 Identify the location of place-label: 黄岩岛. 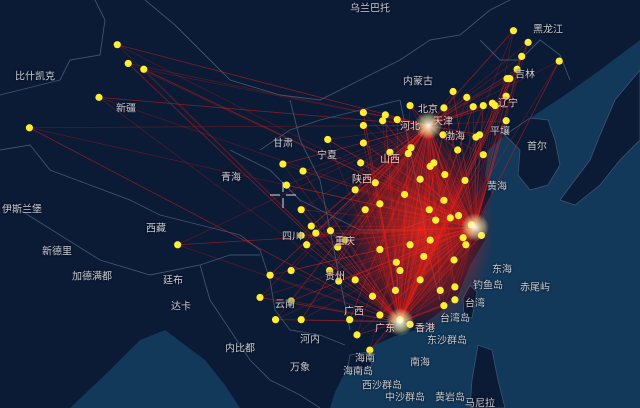
(450, 398).